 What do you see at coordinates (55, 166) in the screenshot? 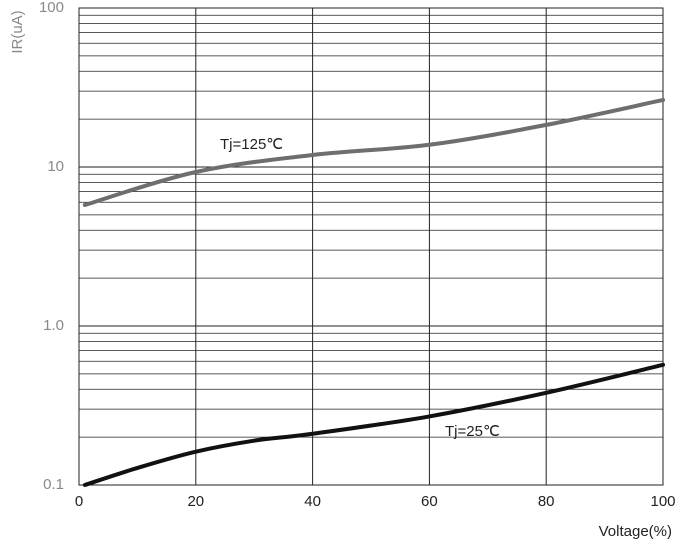
I see `y-tick-label: 10` at bounding box center [55, 166].